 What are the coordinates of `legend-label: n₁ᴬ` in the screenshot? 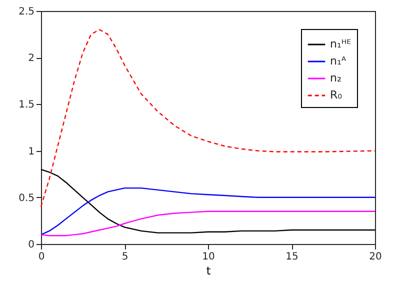 It's located at (338, 61).